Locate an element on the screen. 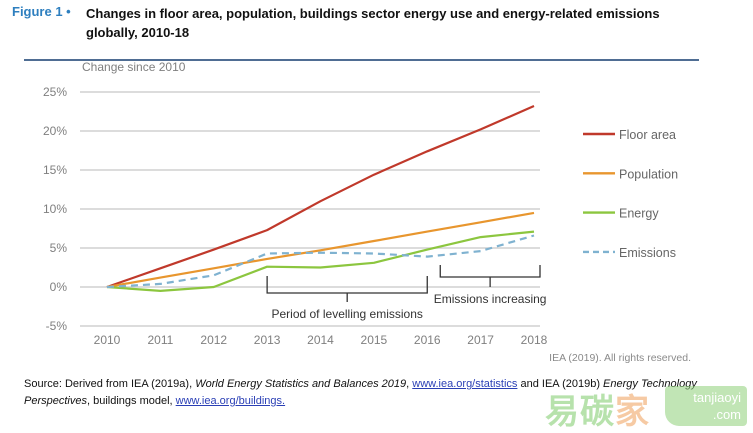 This screenshot has width=753, height=433. y-tick-label: 10% is located at coordinates (55, 209).